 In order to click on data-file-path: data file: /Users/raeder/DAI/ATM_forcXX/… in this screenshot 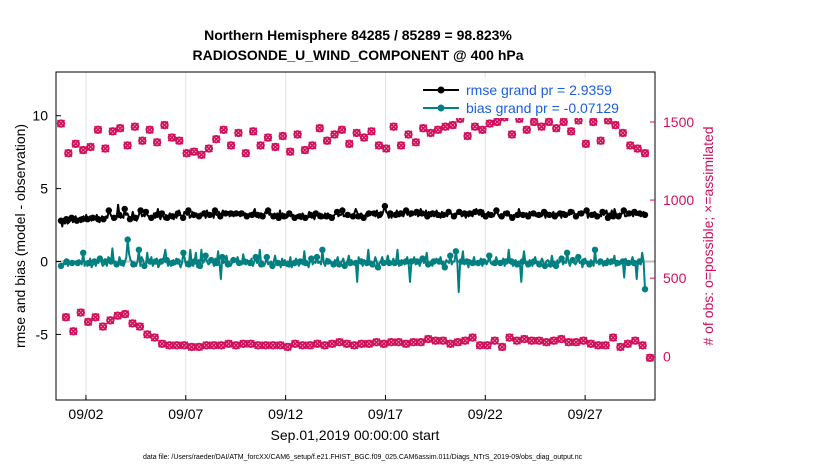, I will do `click(363, 457)`.